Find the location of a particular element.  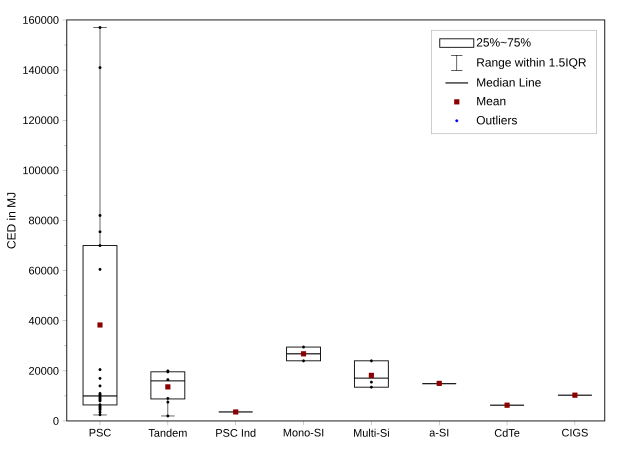

y-tick-label: 80000 is located at coordinates (43, 220).